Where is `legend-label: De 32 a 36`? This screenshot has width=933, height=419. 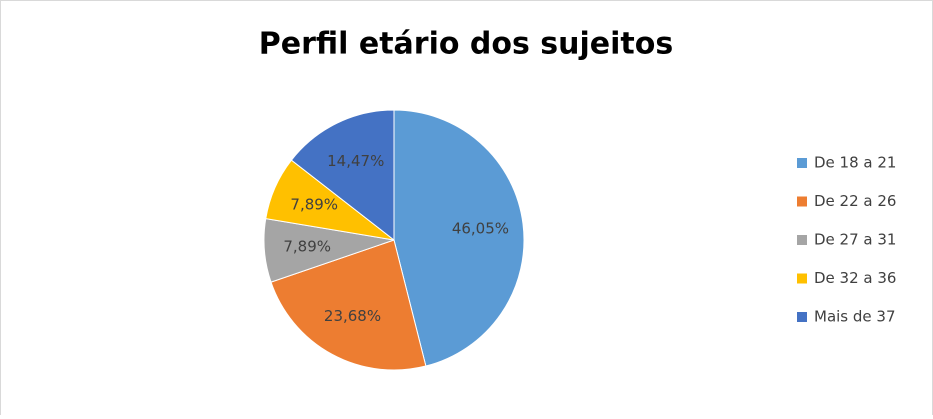
legend-label: De 32 a 36 is located at coordinates (855, 278).